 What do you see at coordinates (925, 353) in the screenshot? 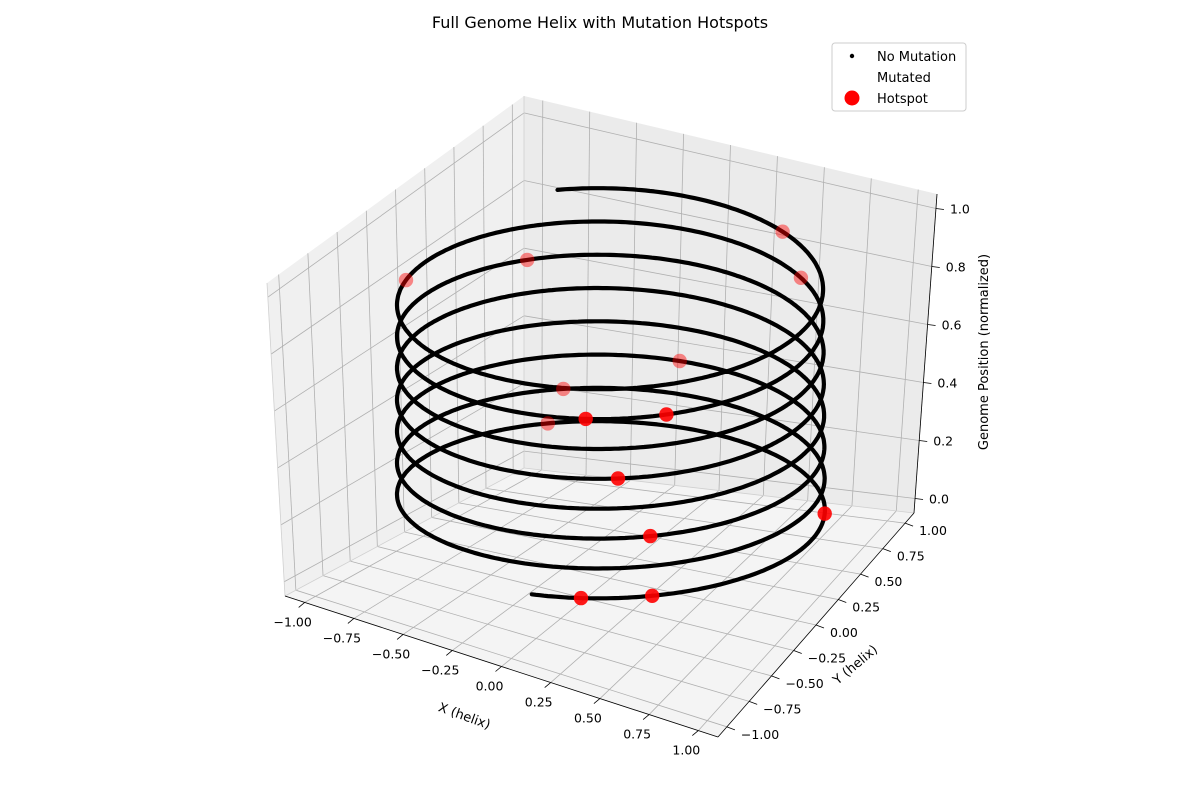
I see `z-axis-line` at bounding box center [925, 353].